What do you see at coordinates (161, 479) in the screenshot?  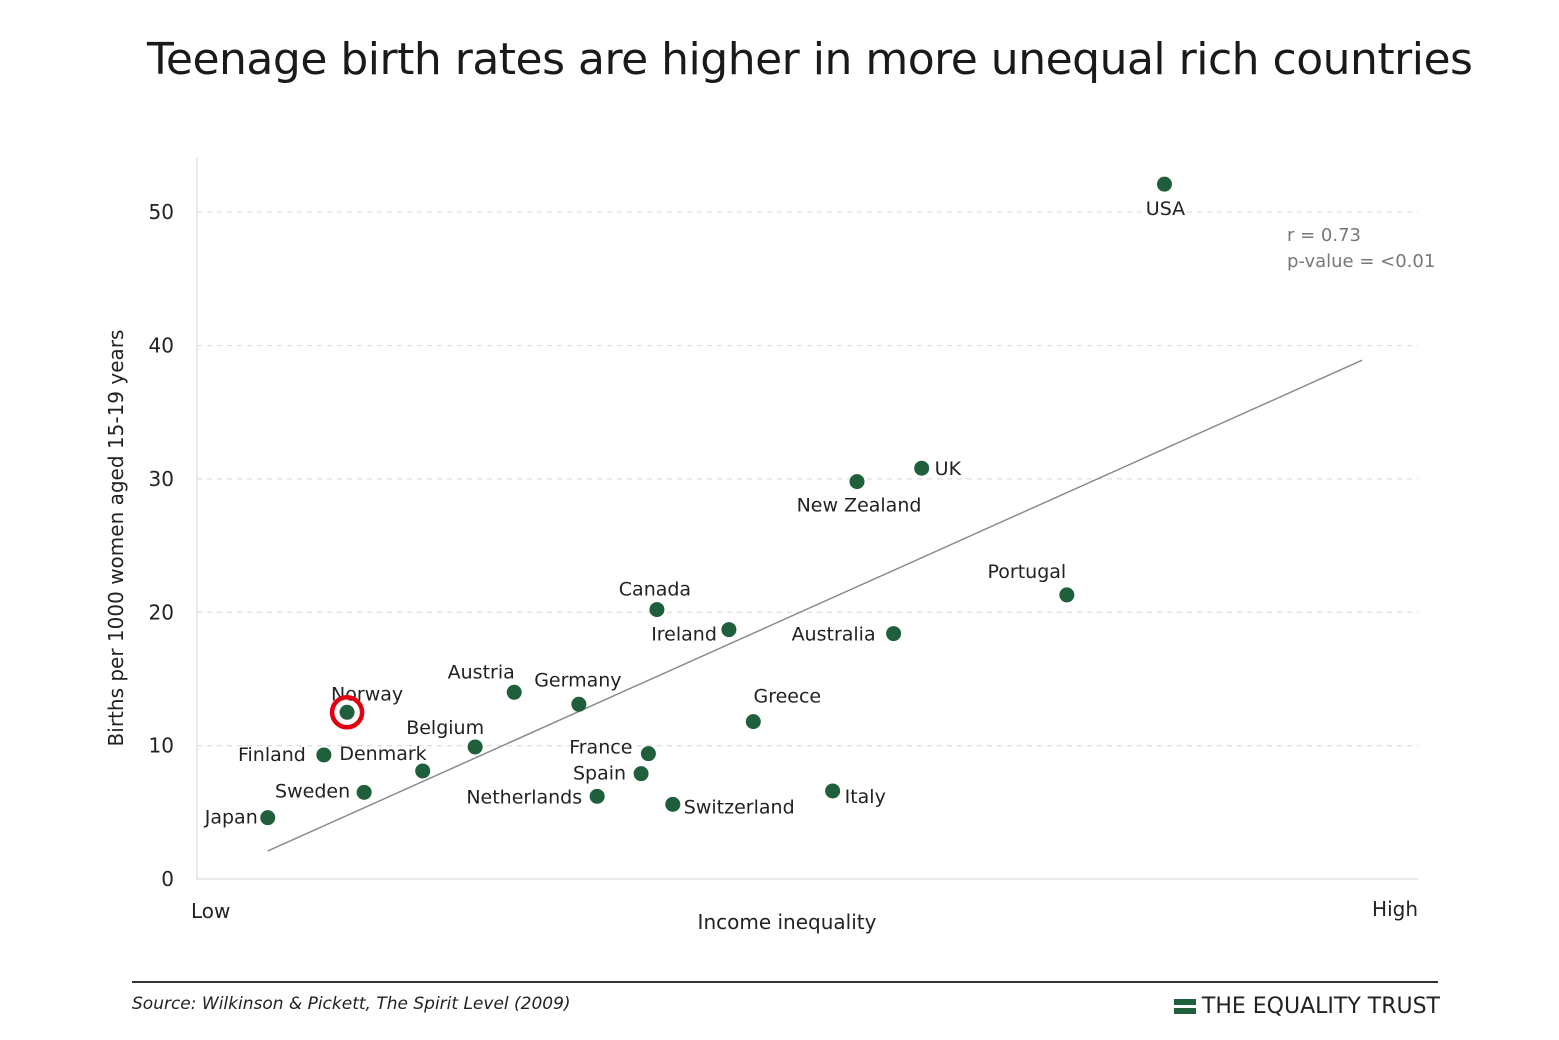 I see `y-tick-label-30: 30` at bounding box center [161, 479].